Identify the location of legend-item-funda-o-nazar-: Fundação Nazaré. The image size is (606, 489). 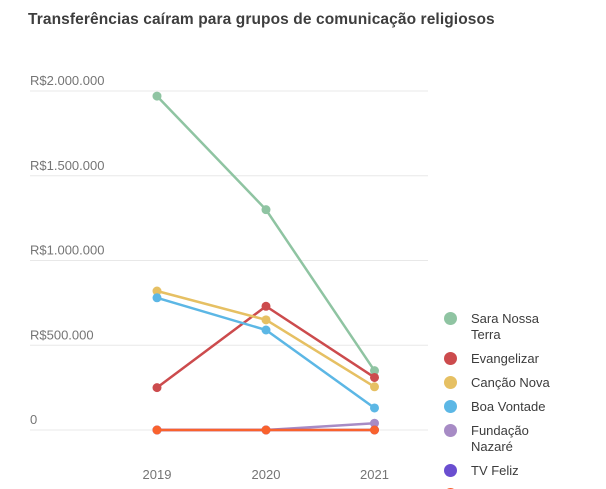
(523, 439).